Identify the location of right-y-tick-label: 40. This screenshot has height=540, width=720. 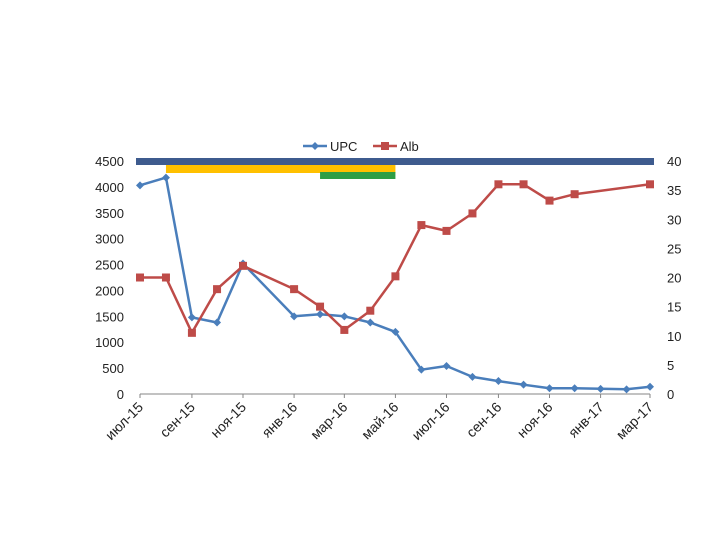
(674, 161).